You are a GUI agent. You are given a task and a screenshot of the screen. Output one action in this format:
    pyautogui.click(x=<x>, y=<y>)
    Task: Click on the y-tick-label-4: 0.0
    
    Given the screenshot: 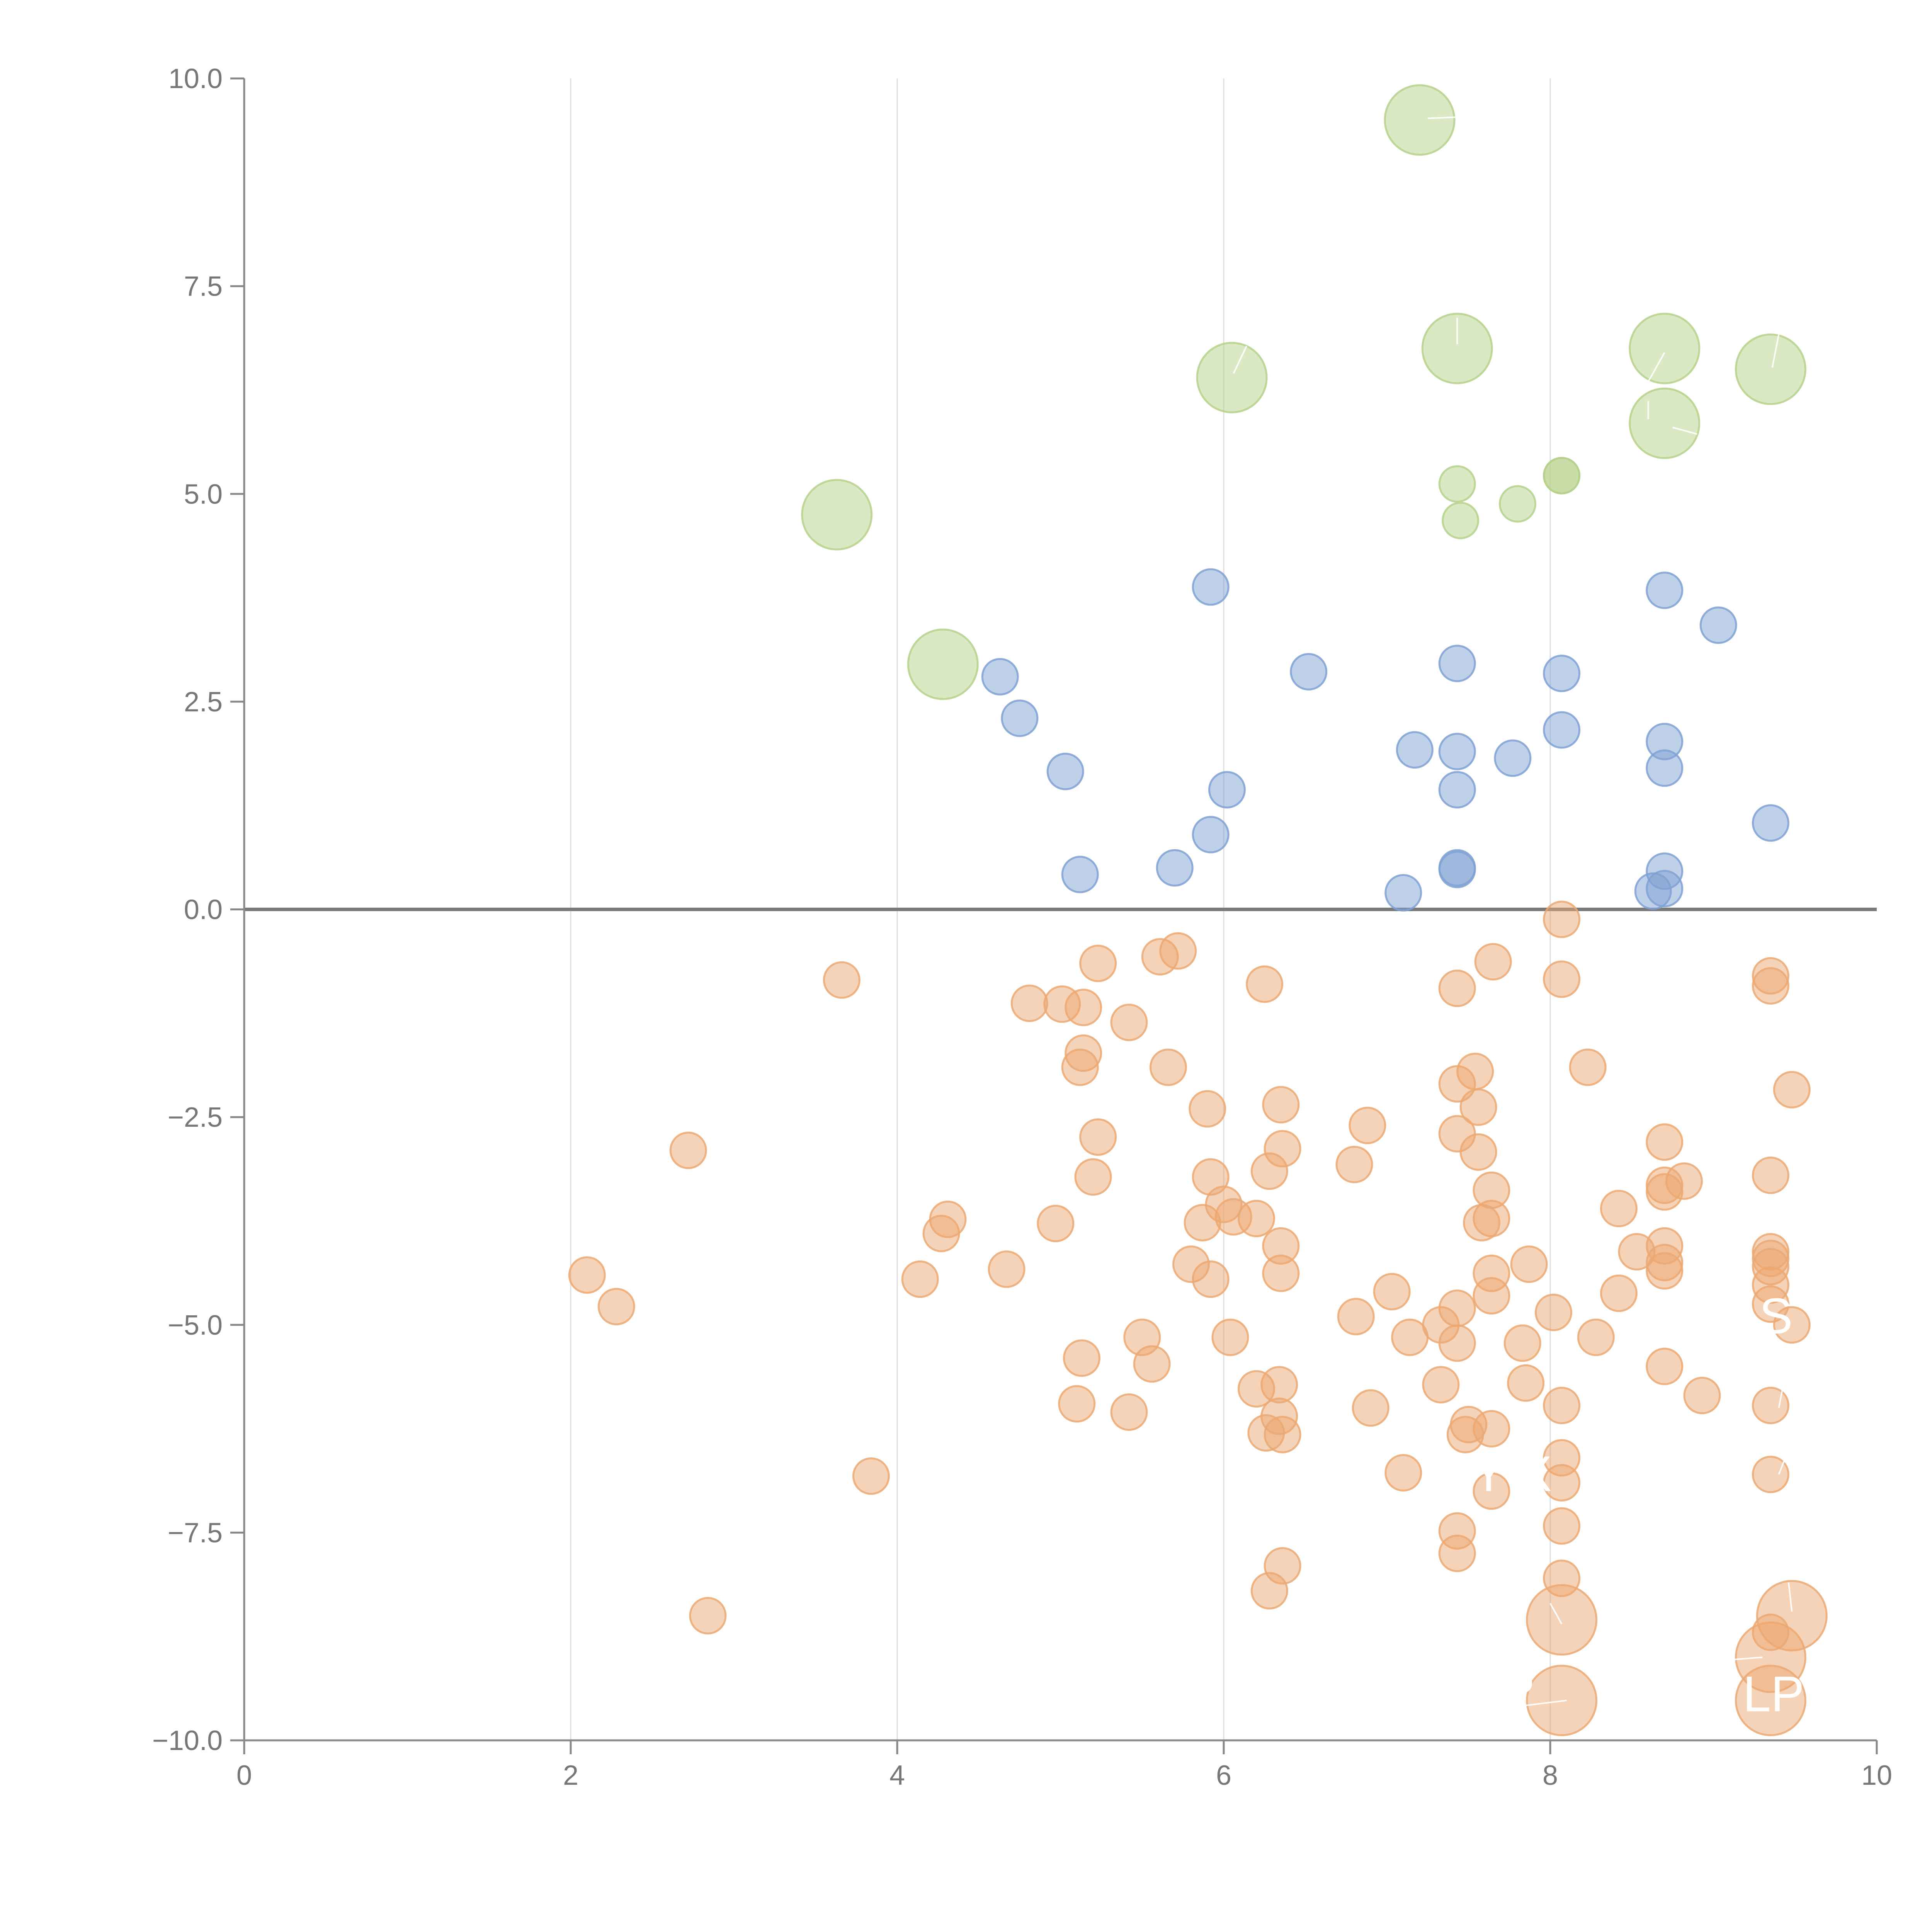 What is the action you would take?
    pyautogui.click(x=204, y=910)
    